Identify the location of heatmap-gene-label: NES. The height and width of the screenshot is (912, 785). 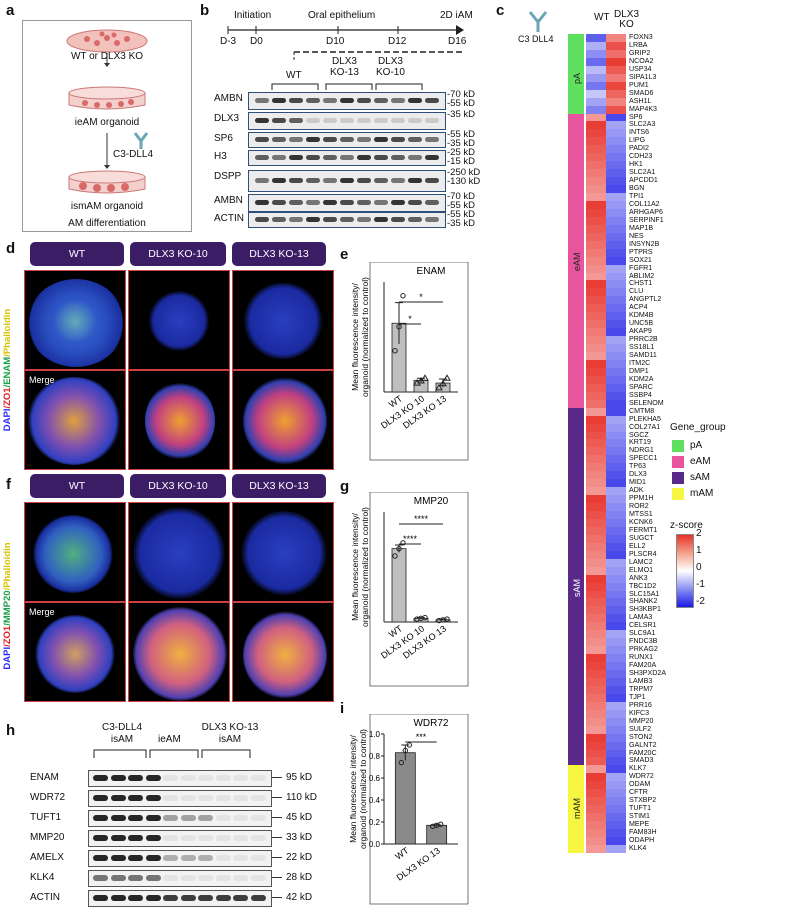
(636, 235).